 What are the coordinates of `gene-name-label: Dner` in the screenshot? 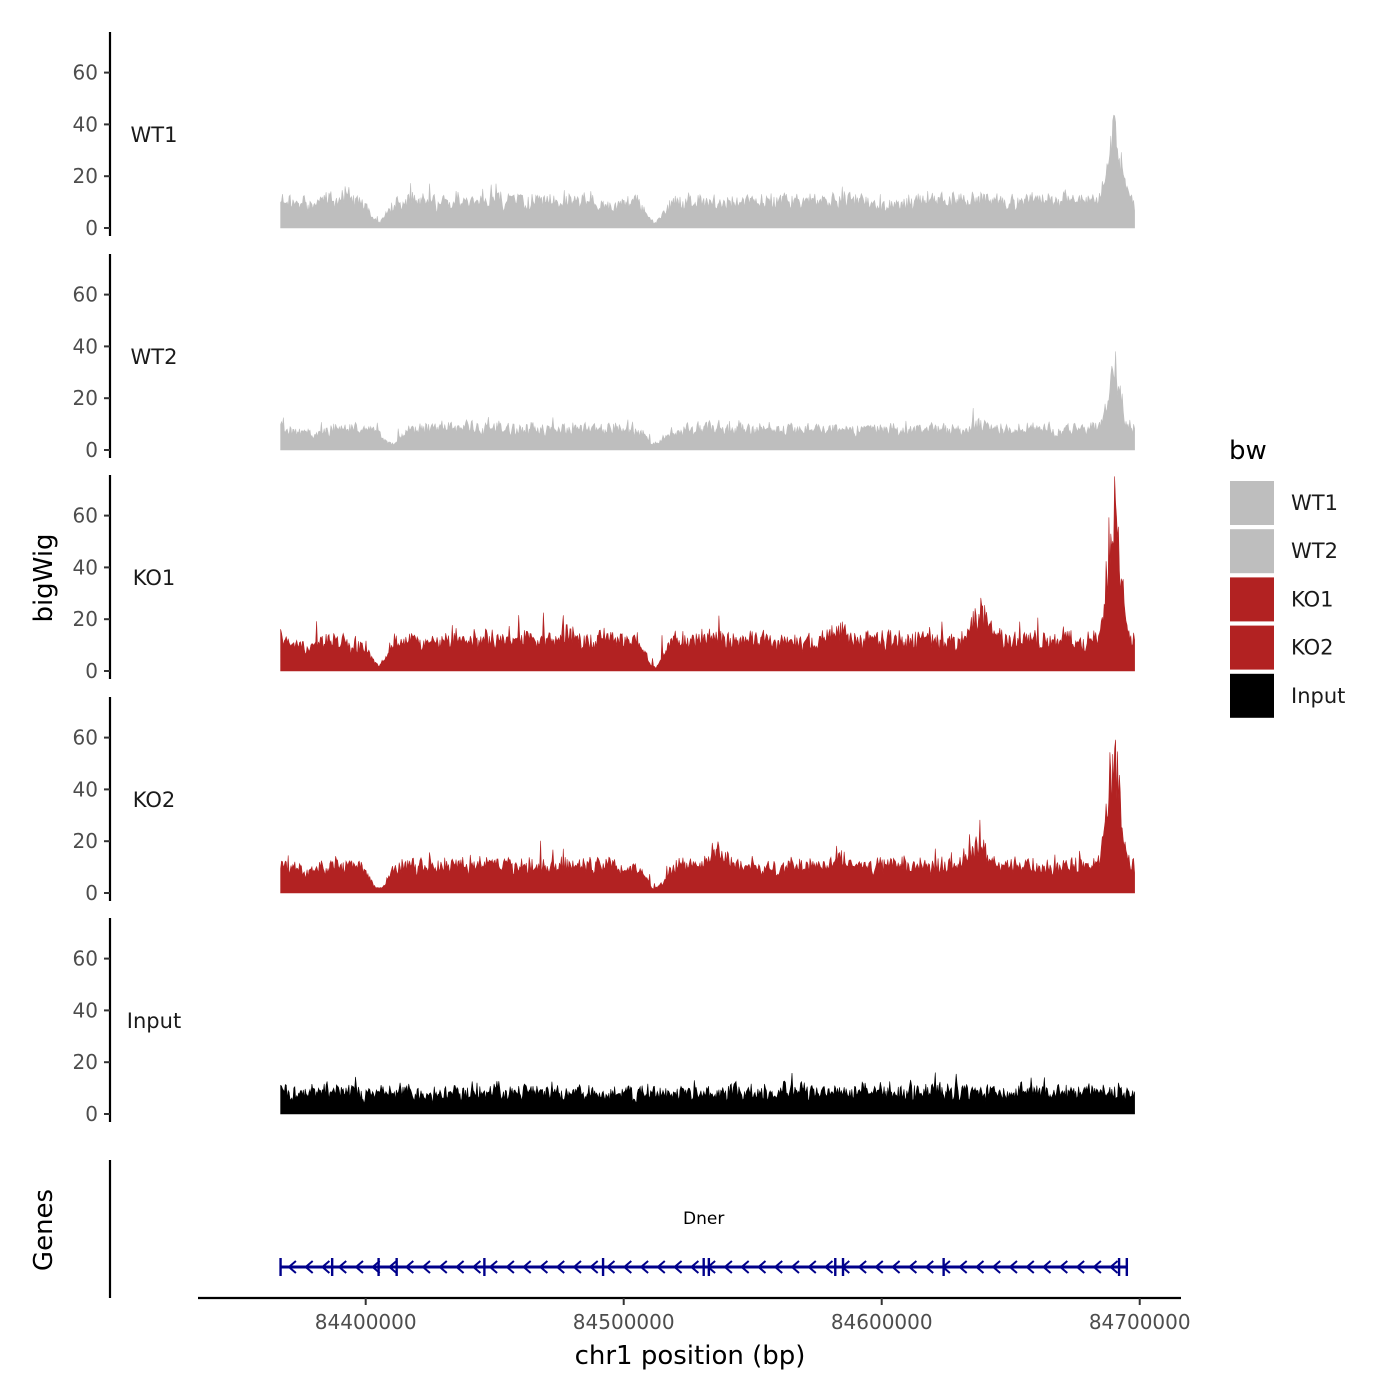 It's located at (703, 1219).